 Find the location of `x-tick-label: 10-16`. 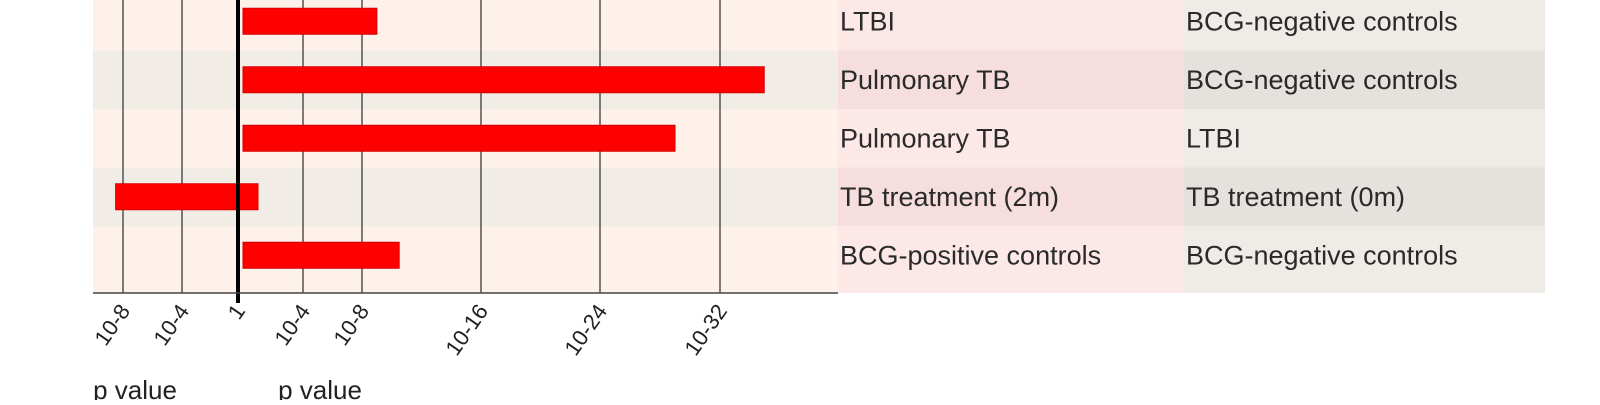

x-tick-label: 10-16 is located at coordinates (466, 330).